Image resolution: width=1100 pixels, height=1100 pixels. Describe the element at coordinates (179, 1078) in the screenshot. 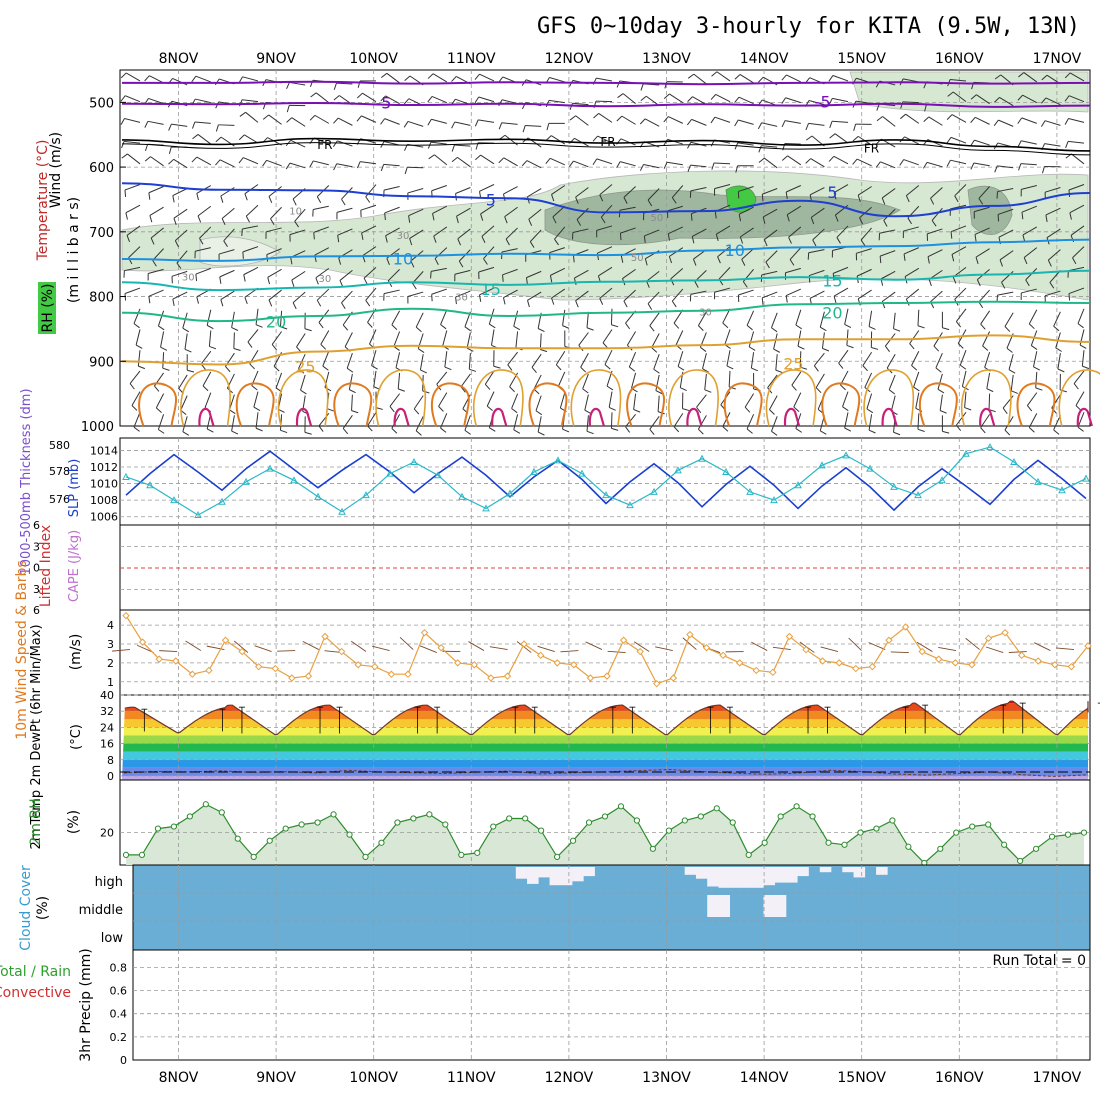

I see `date-label-bottom: 8NOV` at that location.